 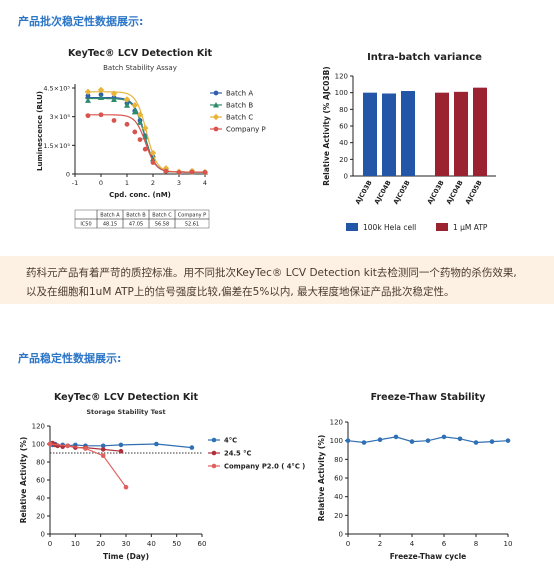 I want to click on product-stability-heading: 产品稳定性数据展示:, so click(x=70, y=358).